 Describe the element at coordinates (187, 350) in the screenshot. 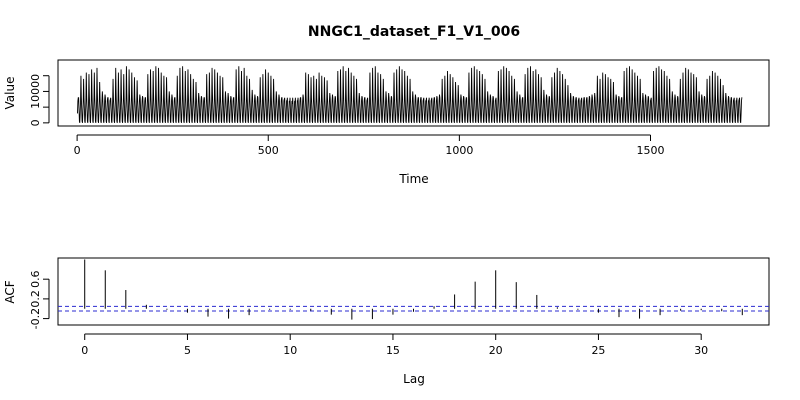

I see `lag-tick-label: 5` at that location.